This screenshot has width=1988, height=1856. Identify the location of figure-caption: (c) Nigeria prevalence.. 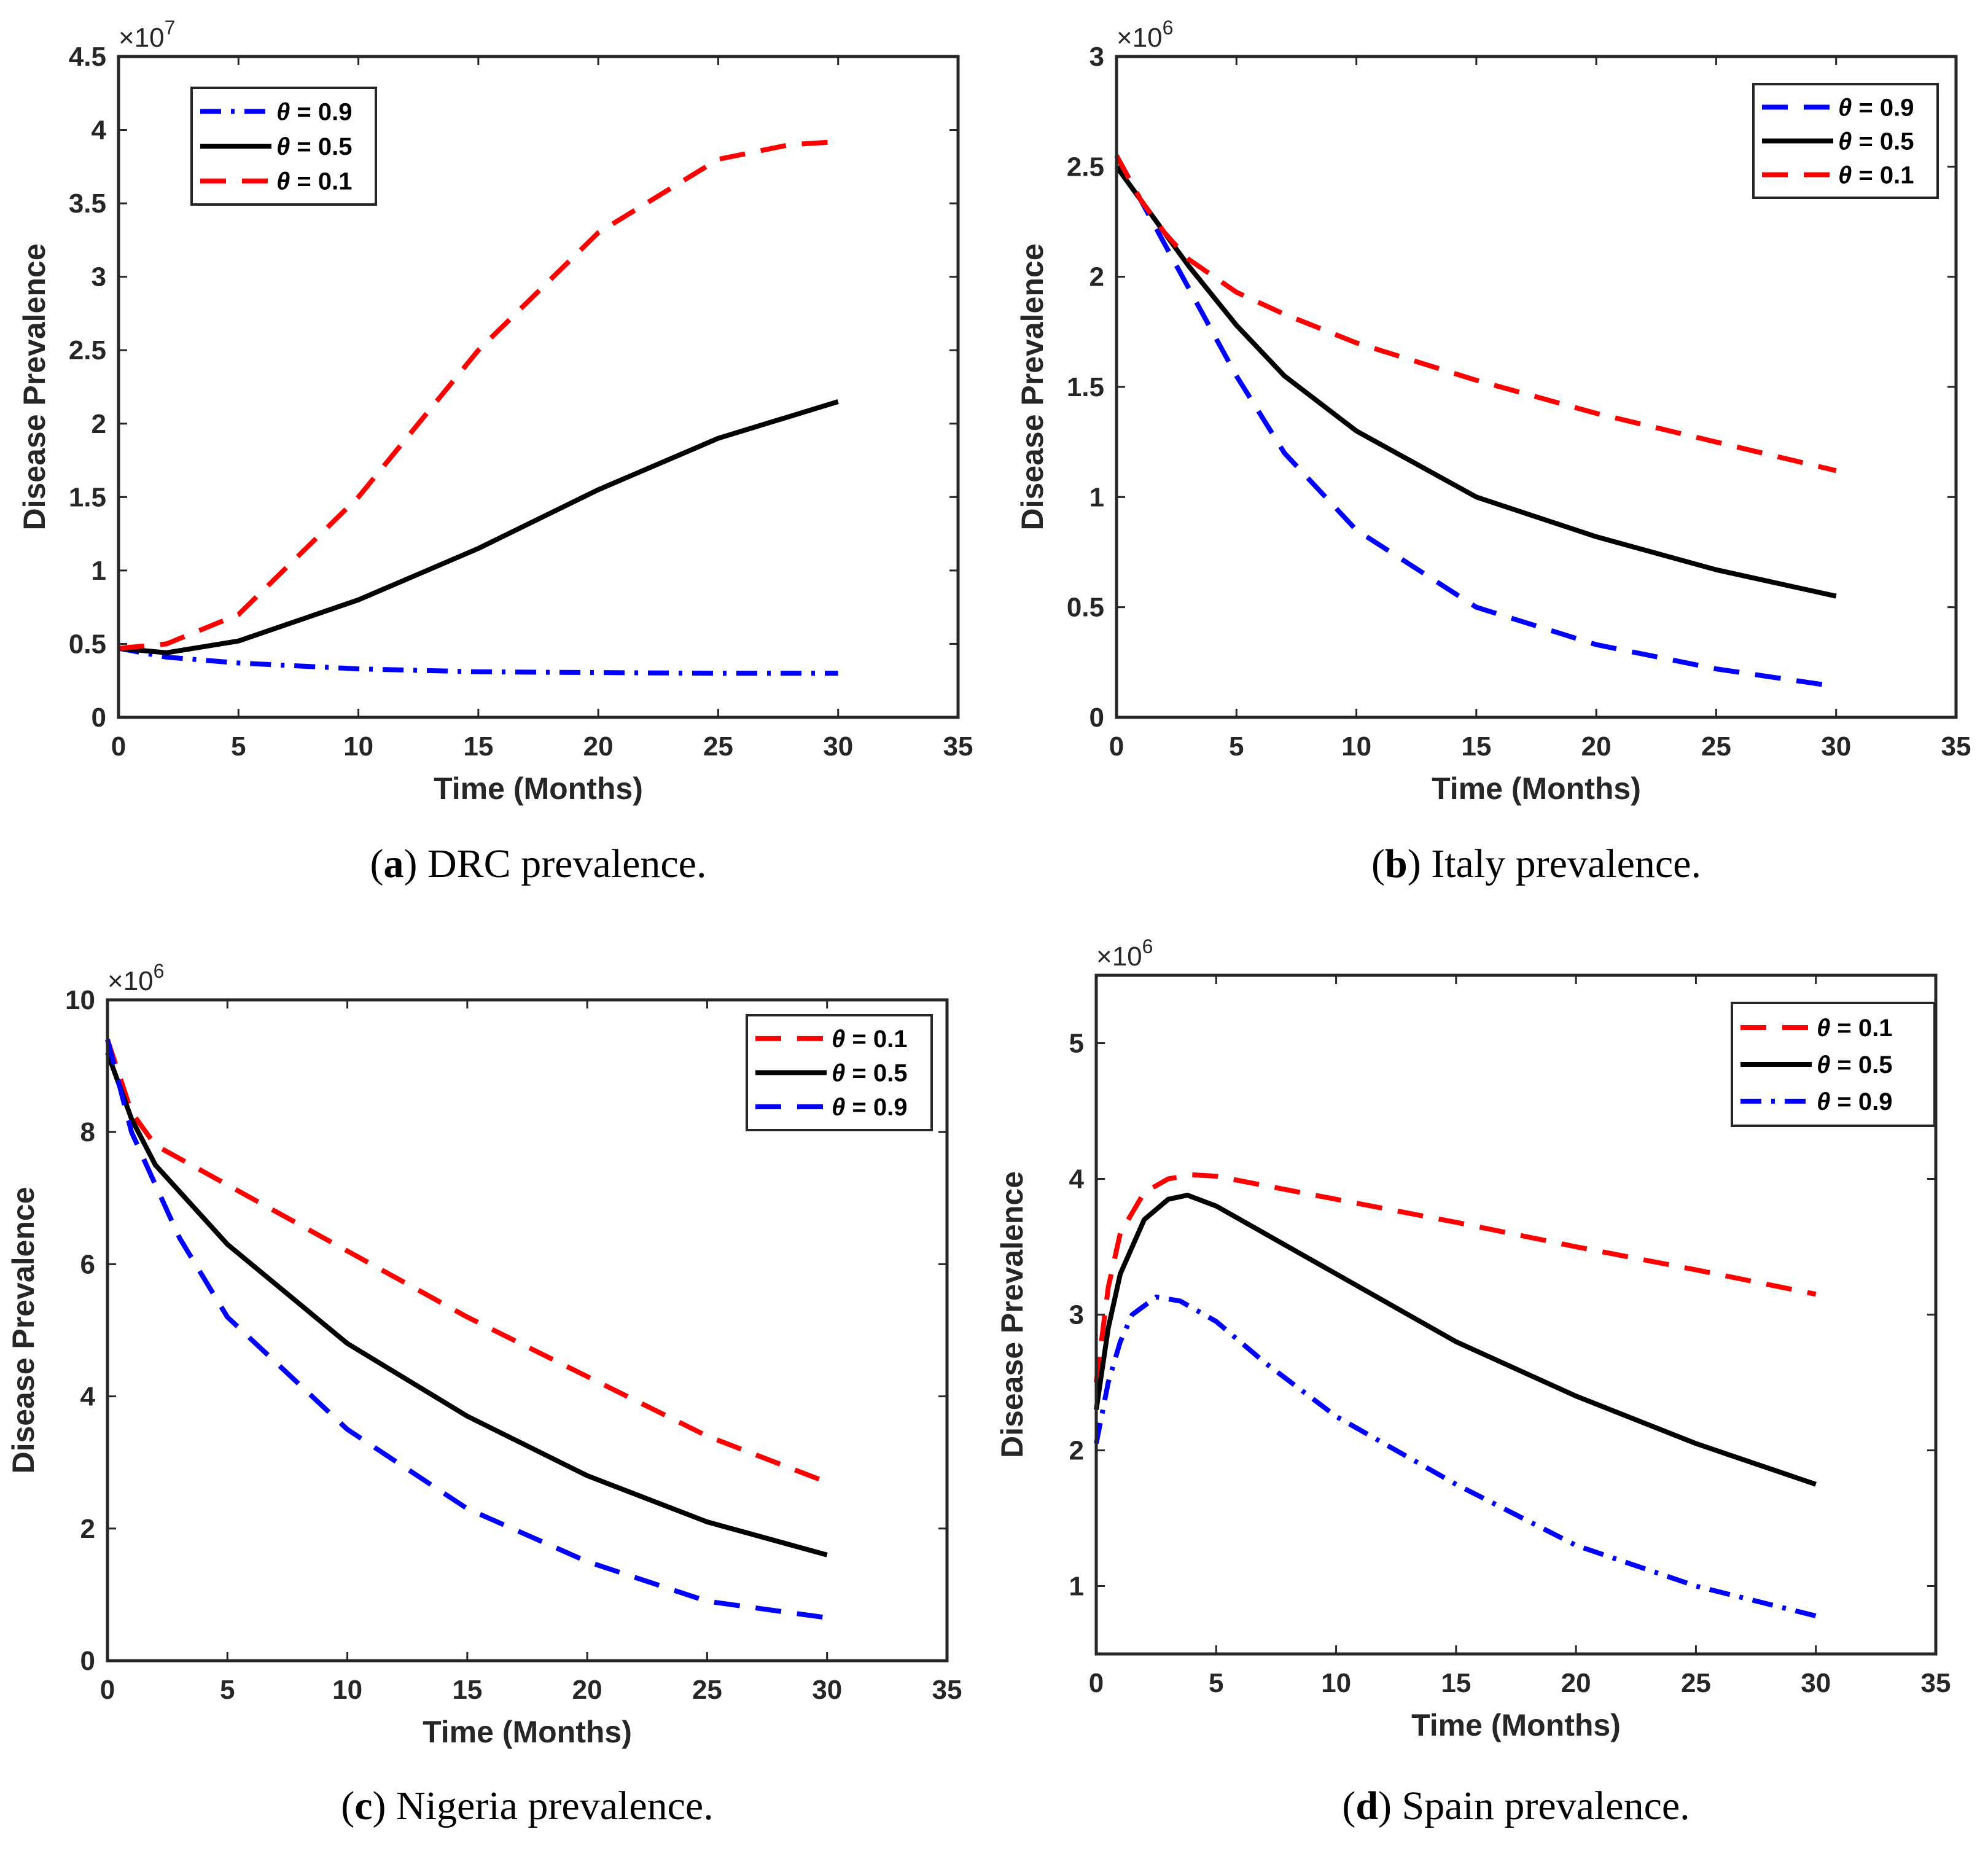
(527, 1806).